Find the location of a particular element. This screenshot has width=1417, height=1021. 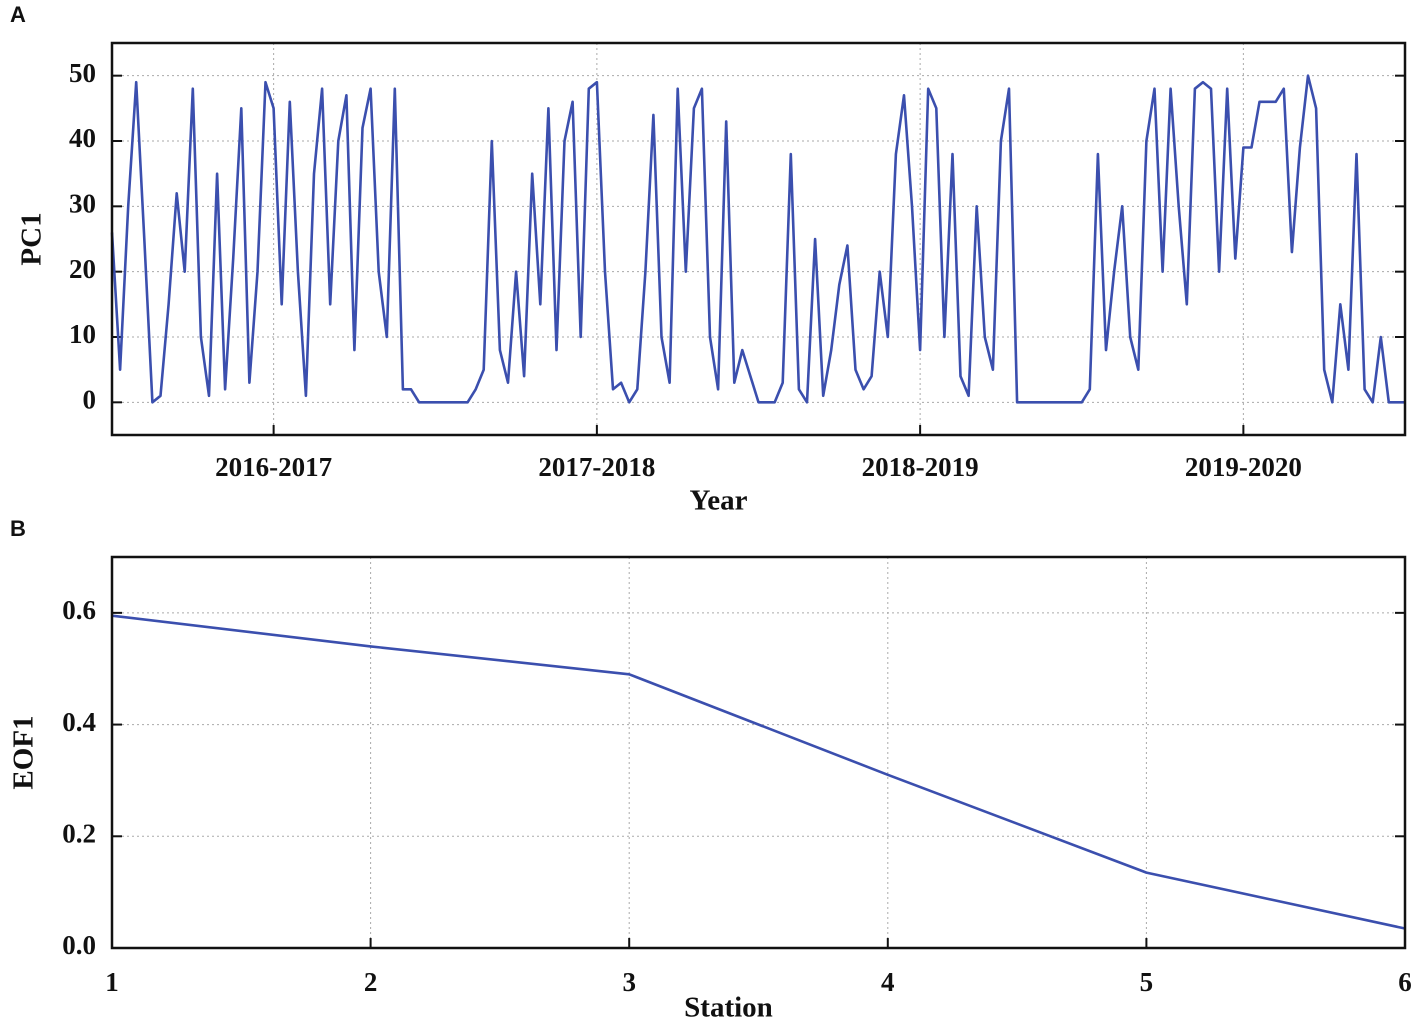

y-tick-label: 50 is located at coordinates (82, 73).